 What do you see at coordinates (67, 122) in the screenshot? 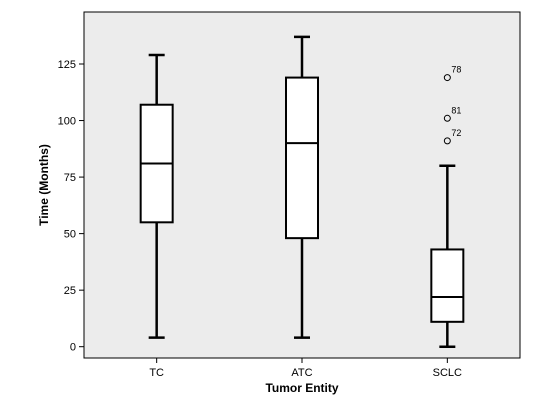
I see `y-tick-label: 100` at bounding box center [67, 122].